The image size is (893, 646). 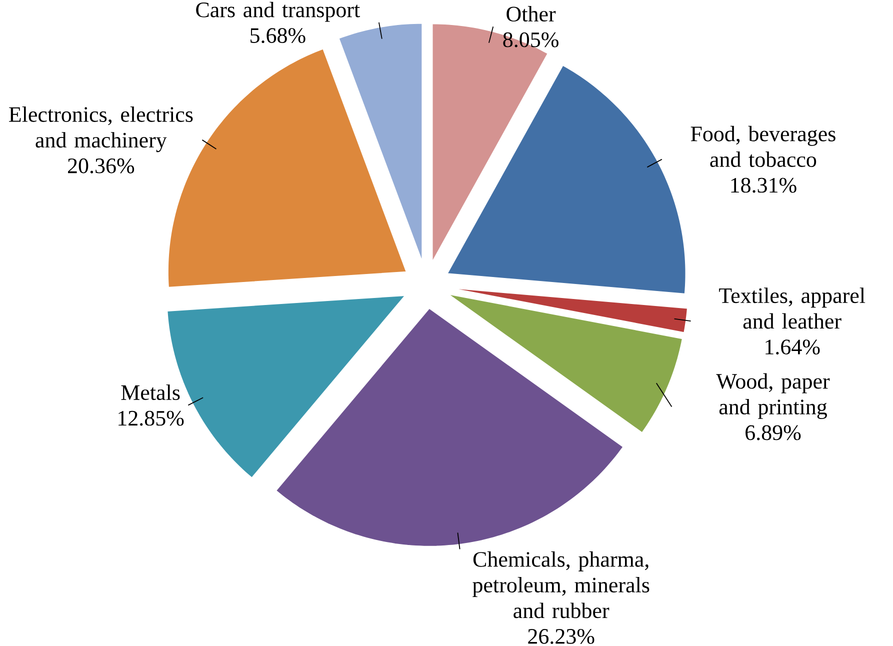 What do you see at coordinates (278, 36) in the screenshot?
I see `data-label: 5.68%` at bounding box center [278, 36].